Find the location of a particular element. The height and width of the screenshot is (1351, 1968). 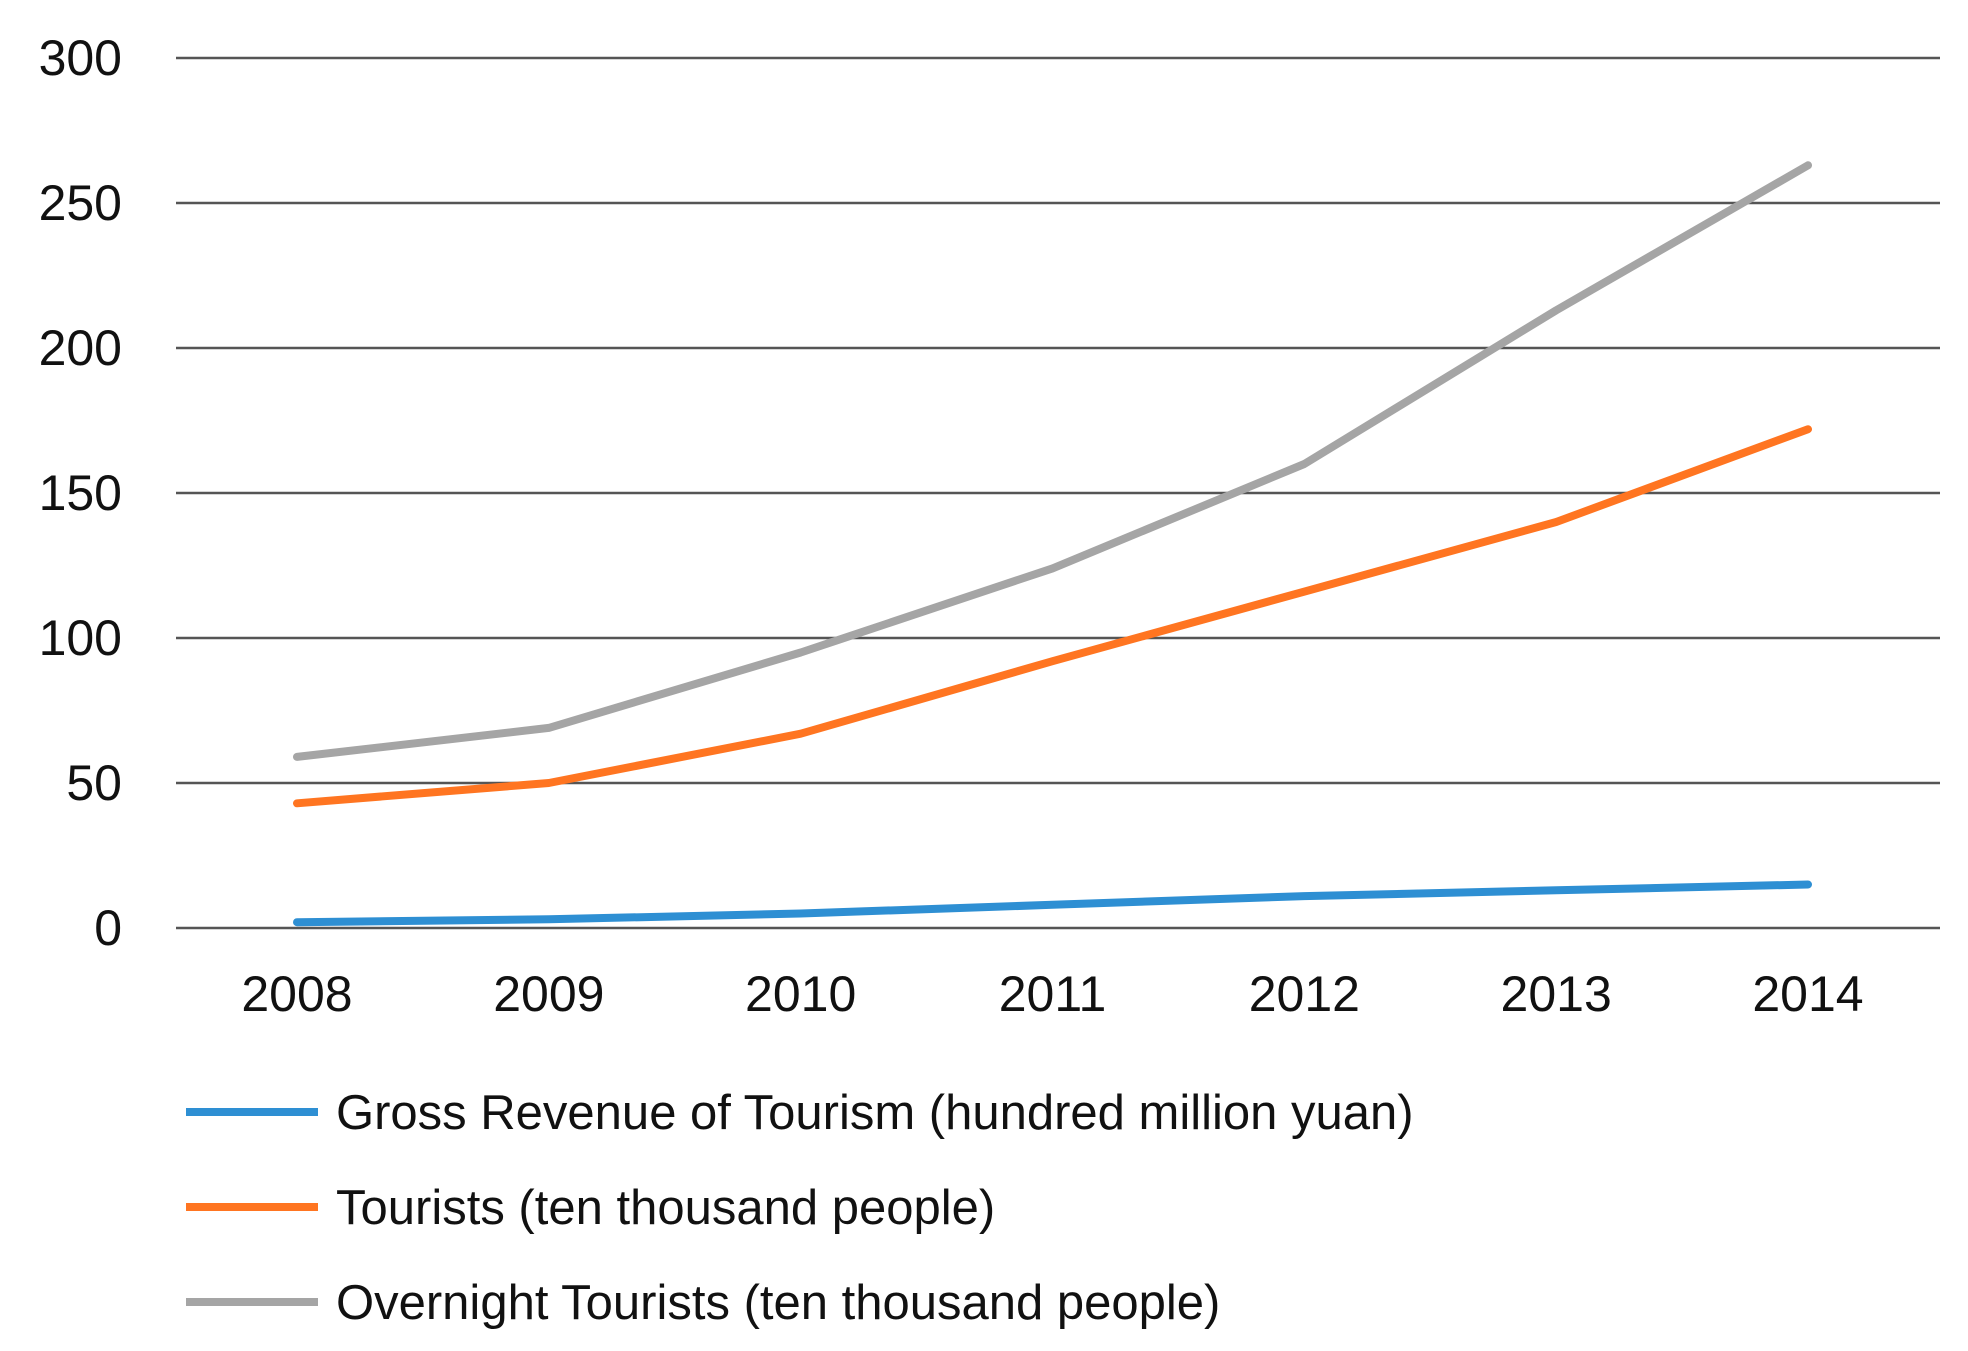

x-axis-tick-labels: 2008 2009 2010 2011 2012 2013 2014 is located at coordinates (1052, 994).